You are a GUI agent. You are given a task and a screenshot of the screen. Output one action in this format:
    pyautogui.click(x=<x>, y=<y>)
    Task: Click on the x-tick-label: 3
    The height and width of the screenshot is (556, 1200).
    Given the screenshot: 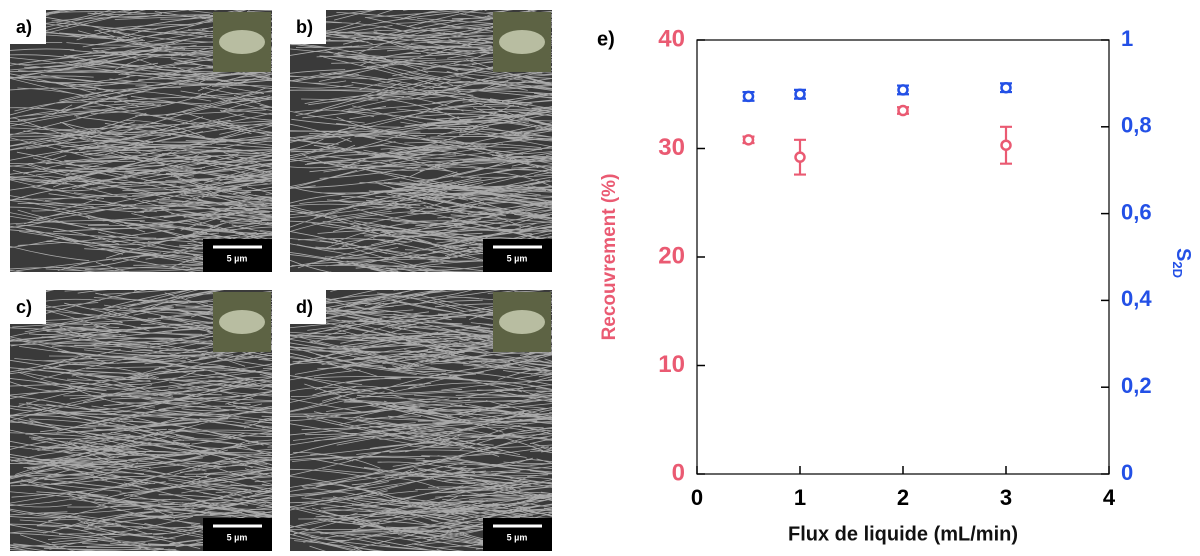 What is the action you would take?
    pyautogui.click(x=1006, y=497)
    